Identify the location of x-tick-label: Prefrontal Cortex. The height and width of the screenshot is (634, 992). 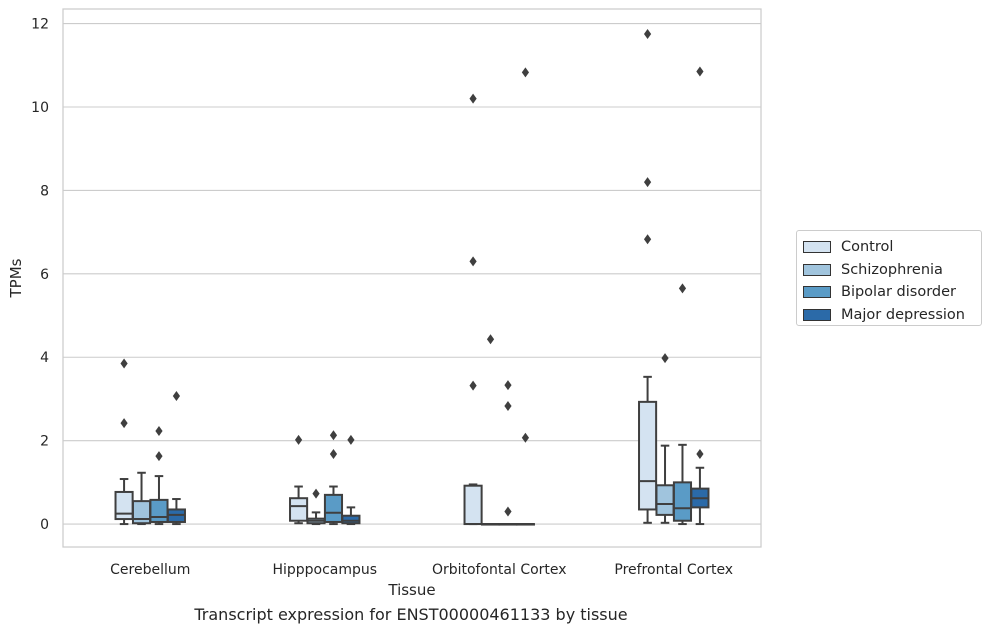
(673, 570).